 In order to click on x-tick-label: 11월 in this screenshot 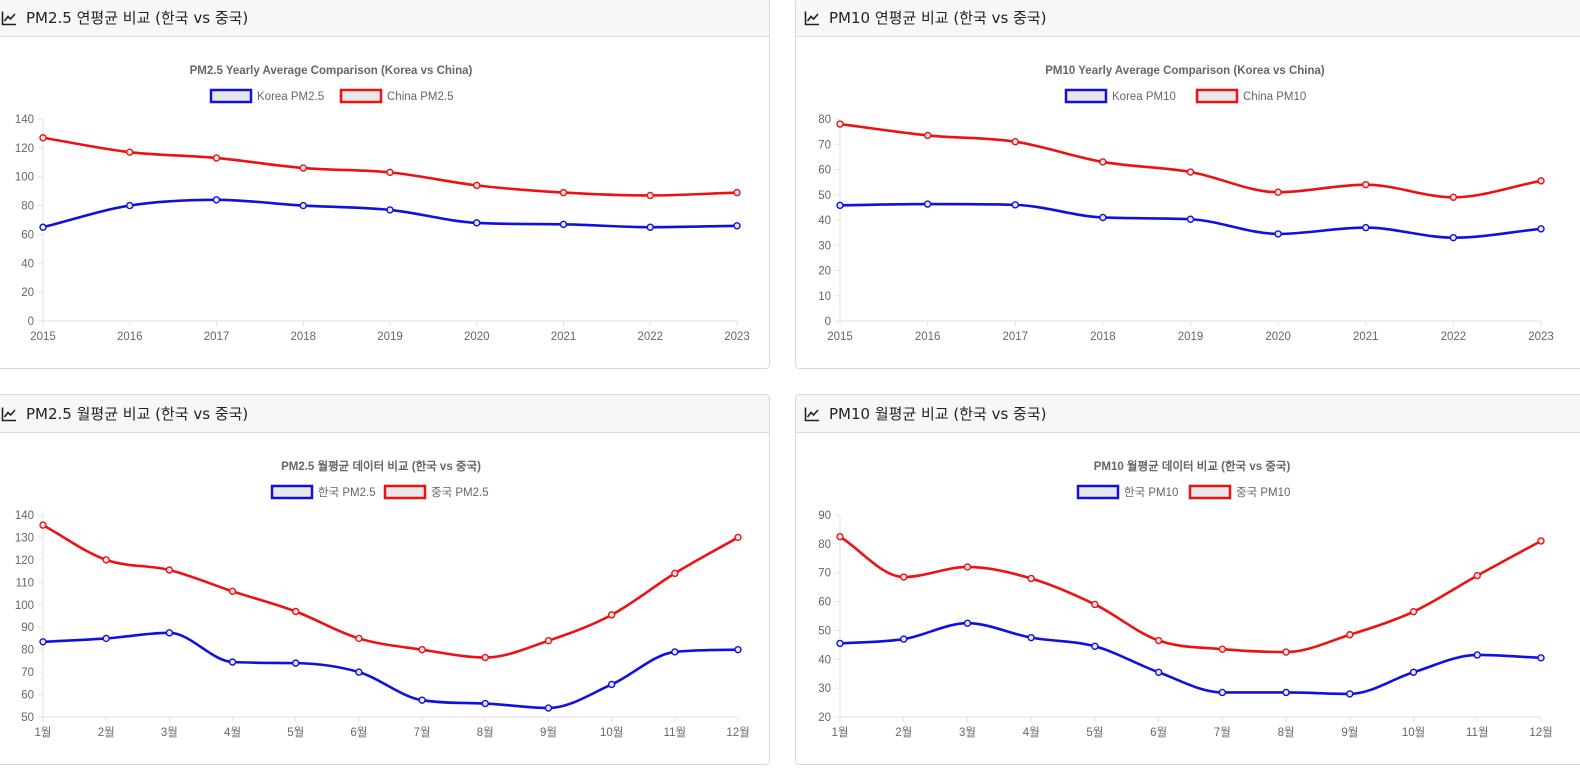, I will do `click(675, 732)`.